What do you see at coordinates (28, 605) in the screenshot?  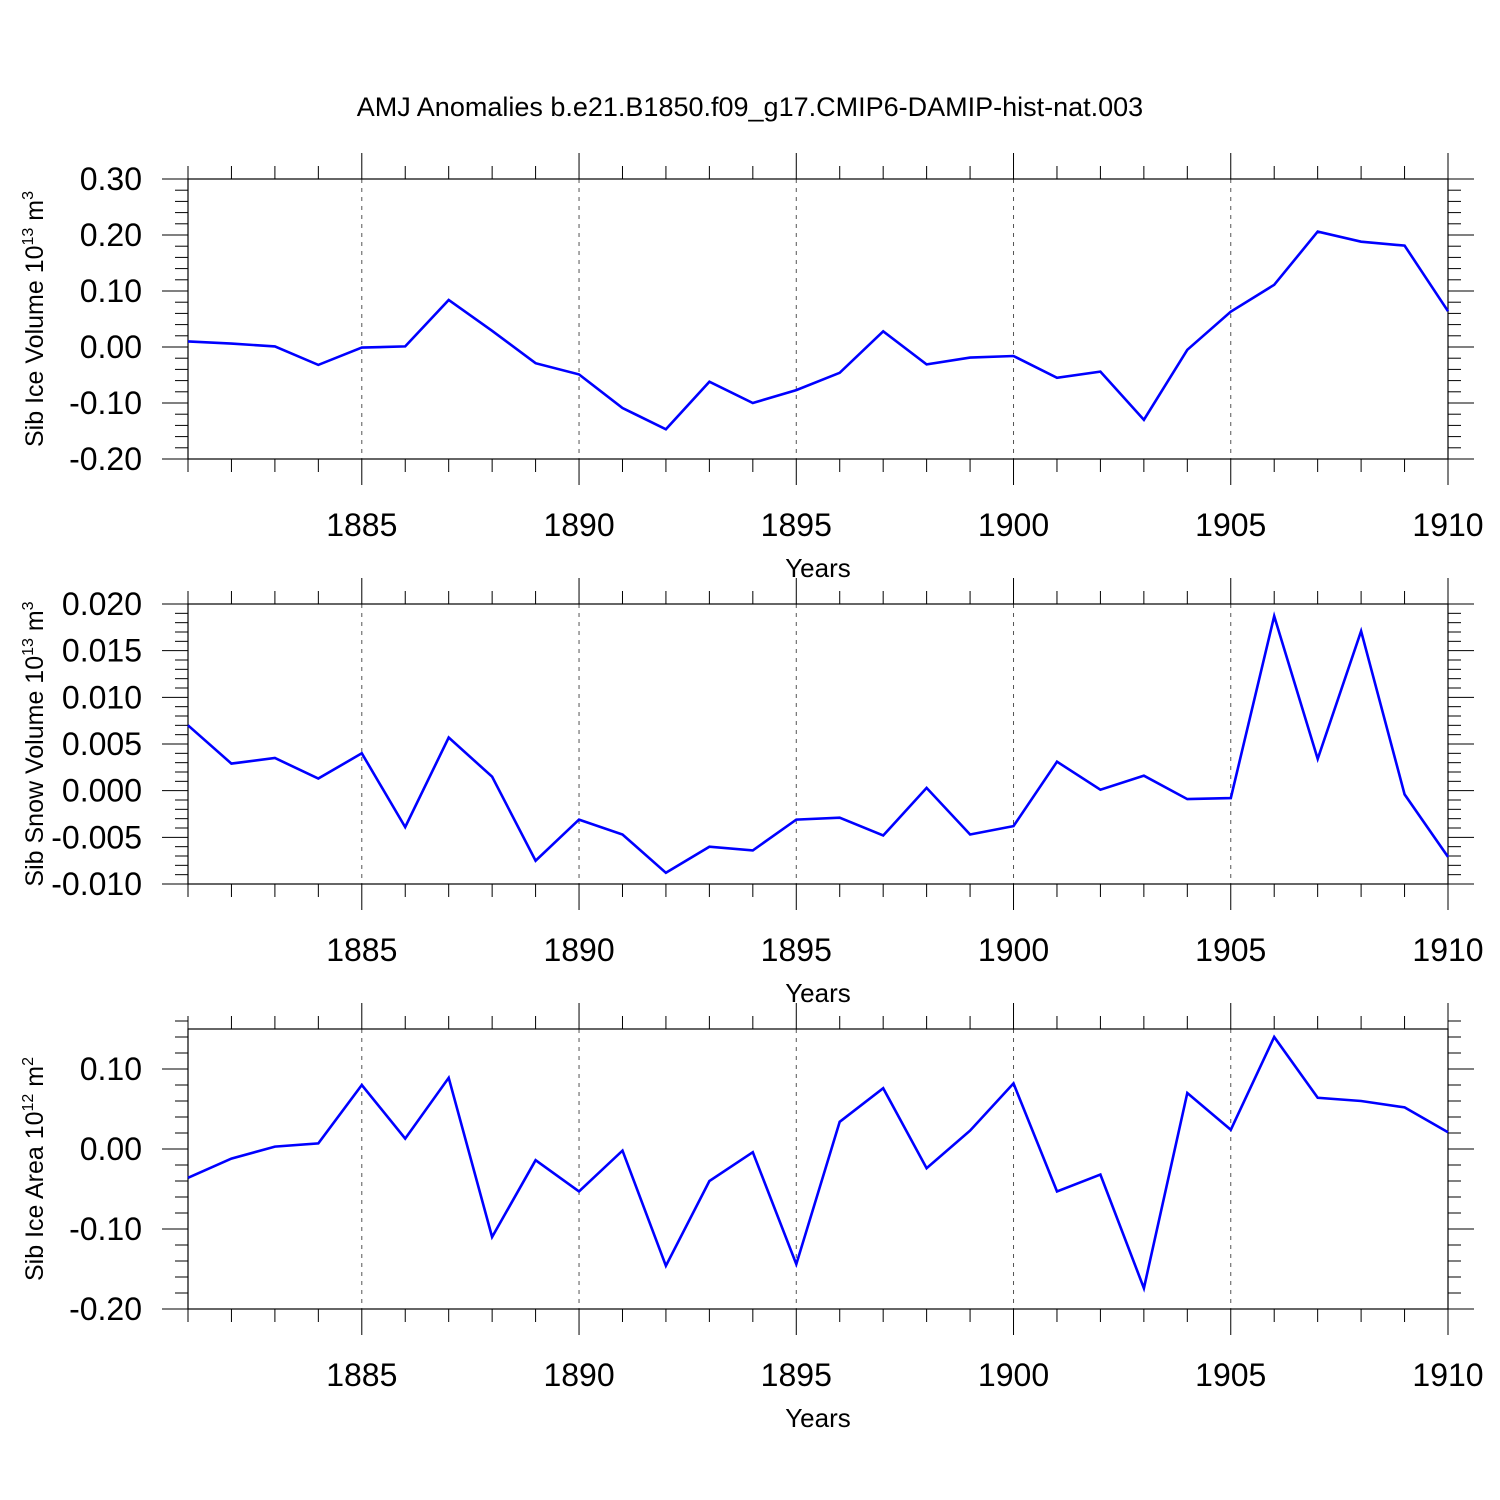 I see `y-axis-title-unit-exponent: 3` at bounding box center [28, 605].